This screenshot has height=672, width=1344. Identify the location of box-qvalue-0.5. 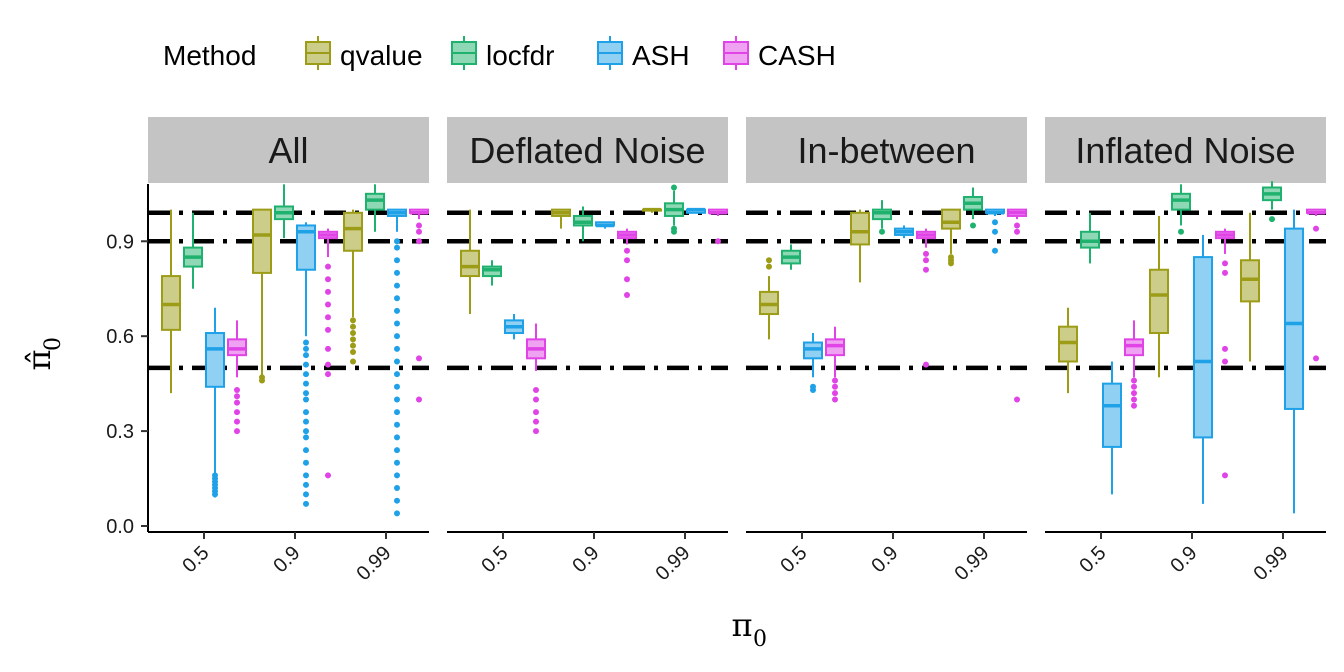
(769, 298).